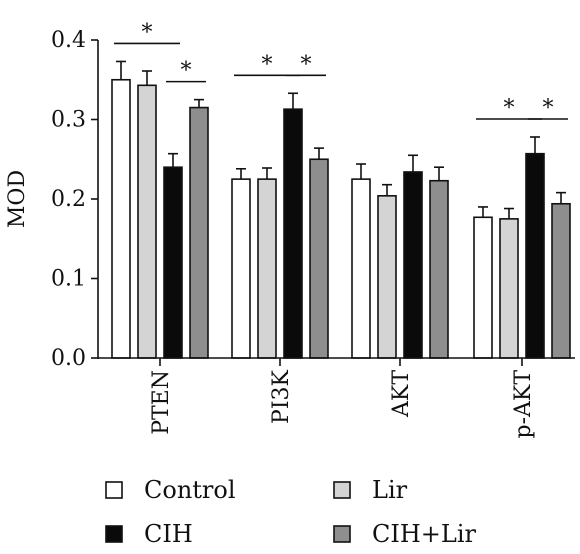 The width and height of the screenshot is (580, 554). Describe the element at coordinates (424, 534) in the screenshot. I see `legend-label: CIH+Lir` at that location.